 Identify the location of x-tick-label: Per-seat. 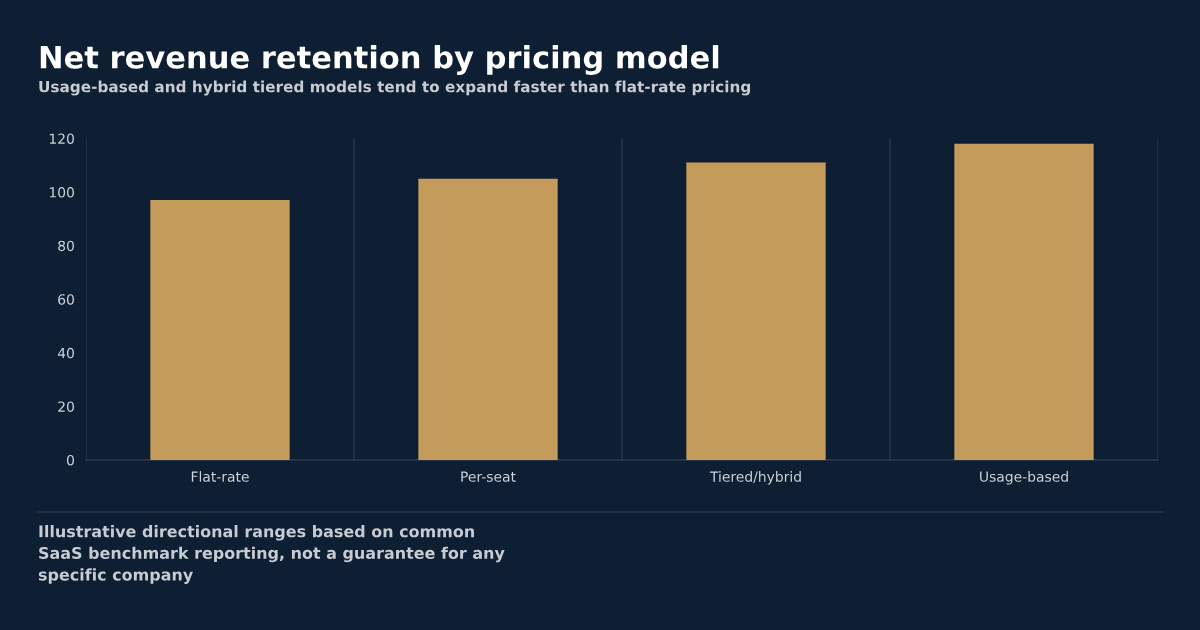
(488, 476).